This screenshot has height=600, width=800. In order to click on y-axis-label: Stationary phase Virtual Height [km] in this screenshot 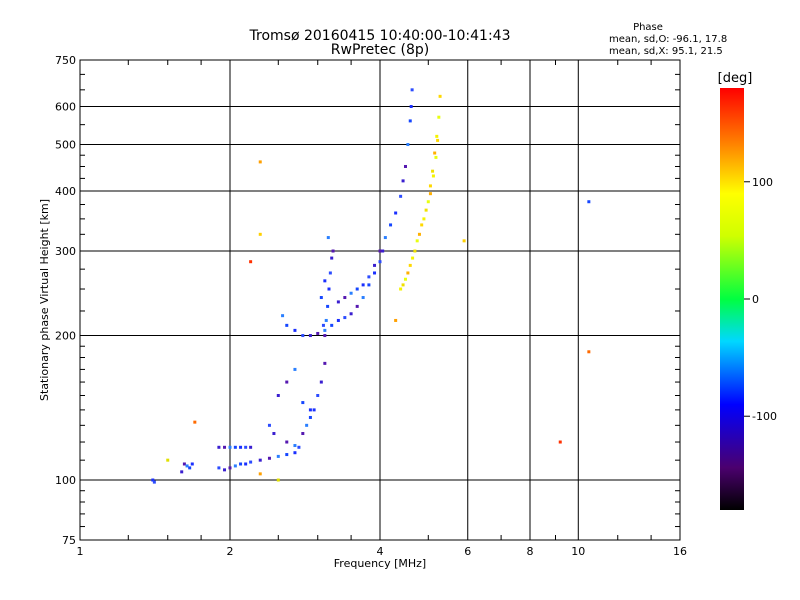, I will do `click(44, 300)`.